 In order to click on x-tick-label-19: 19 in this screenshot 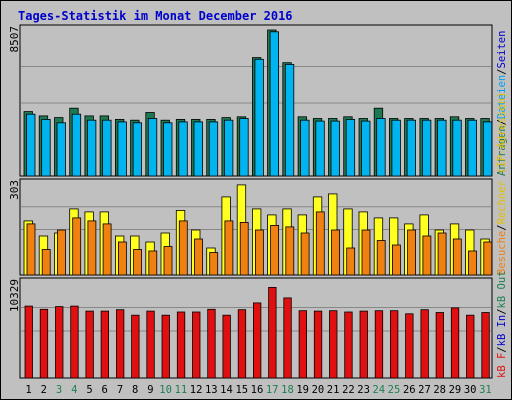, I will do `click(302, 390)`.